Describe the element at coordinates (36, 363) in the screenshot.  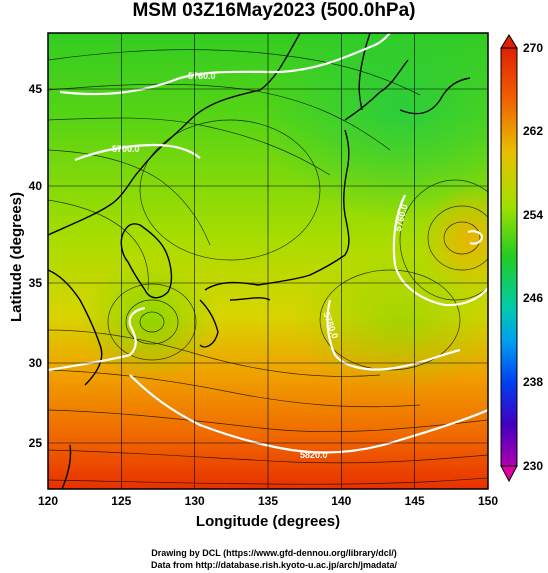
I see `y-tick-label: 30` at that location.